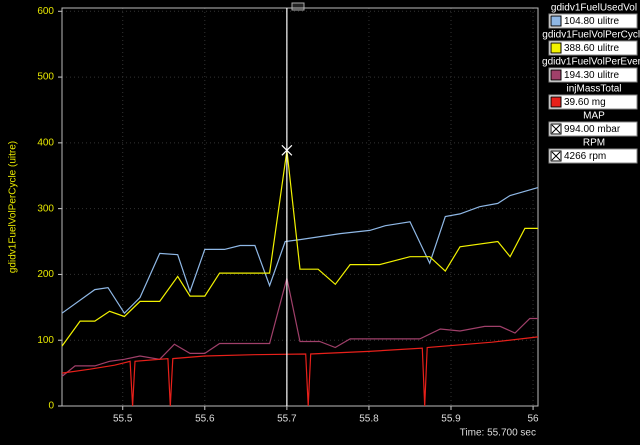 Image resolution: width=640 pixels, height=445 pixels. Describe the element at coordinates (534, 419) in the screenshot. I see `x-tick-label: 56` at that location.